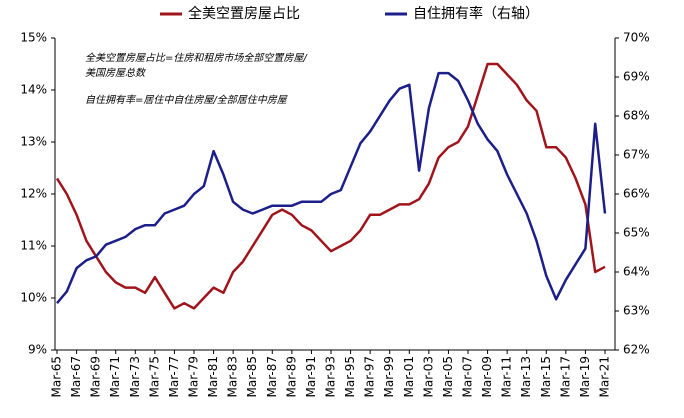 This screenshot has height=418, width=684. I want to click on x-tick-label: Mar-93, so click(331, 376).